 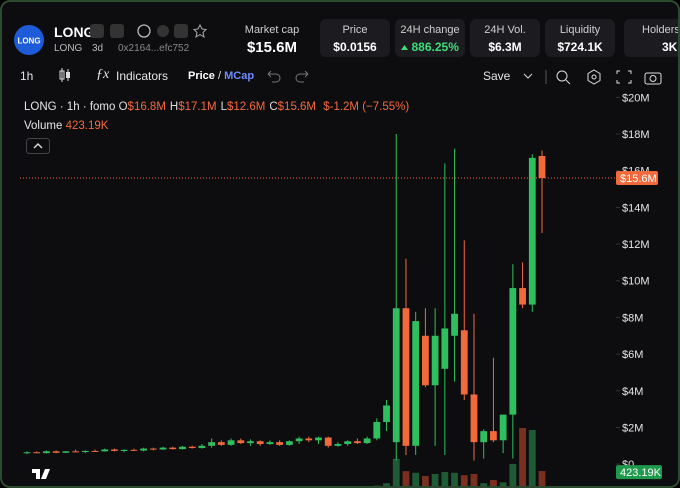 I want to click on stat-value-wrap: 886.25%, so click(x=430, y=47).